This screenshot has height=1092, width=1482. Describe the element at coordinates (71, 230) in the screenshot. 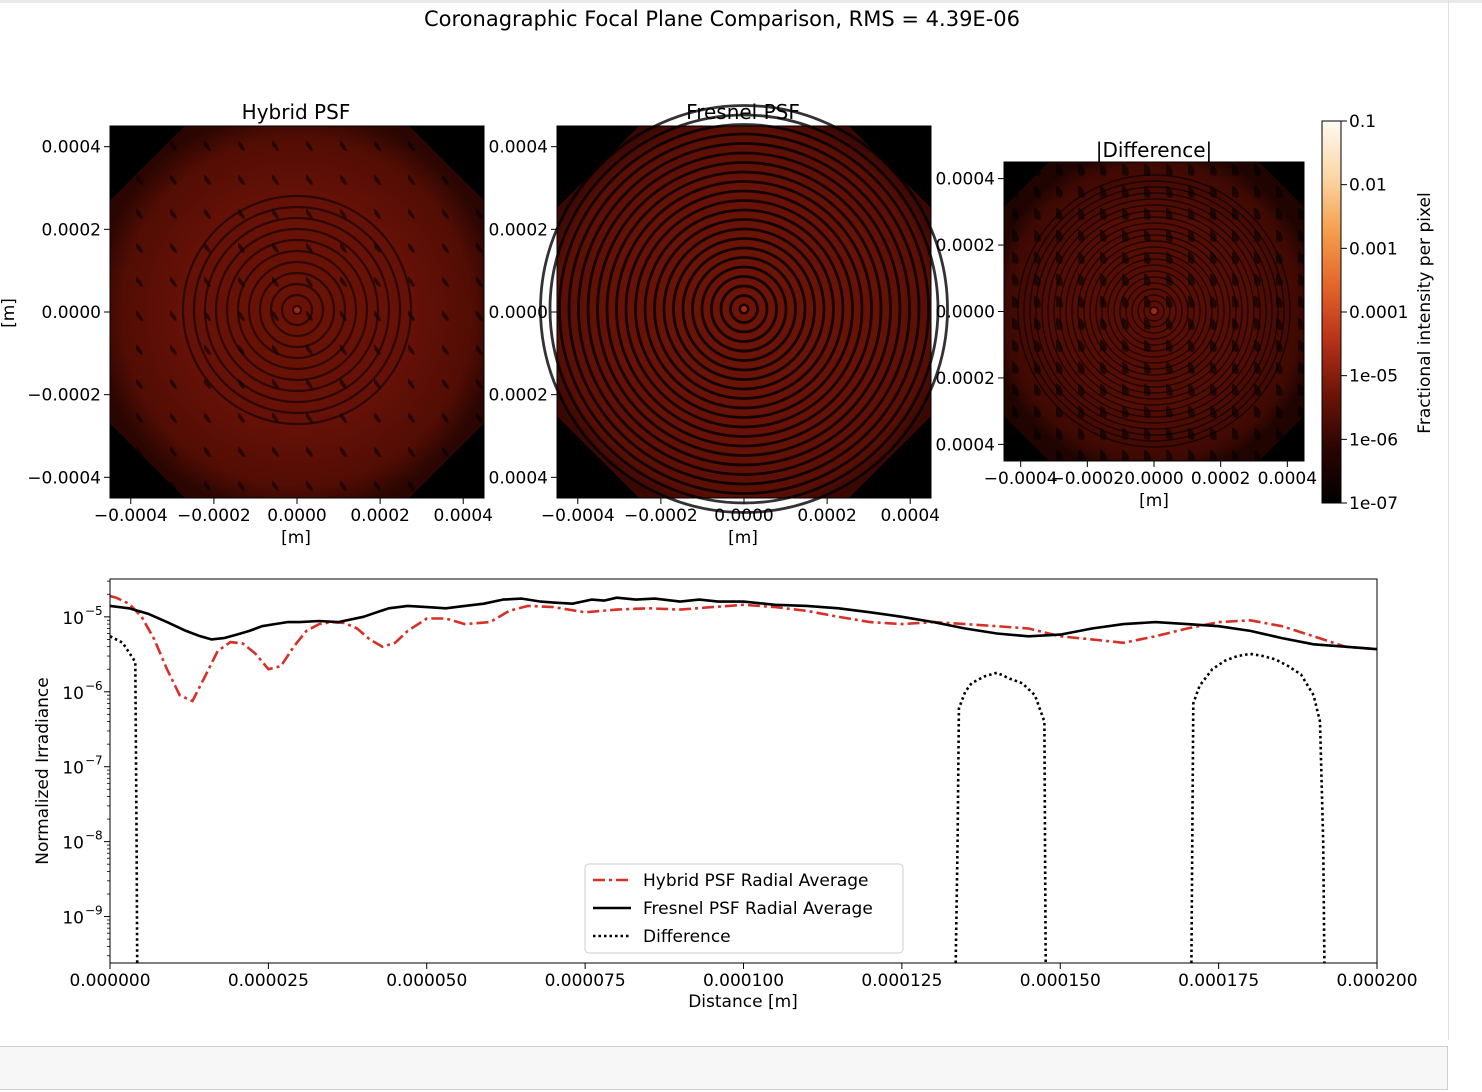

I see `hybrid-ytick-label: 0.0002` at that location.